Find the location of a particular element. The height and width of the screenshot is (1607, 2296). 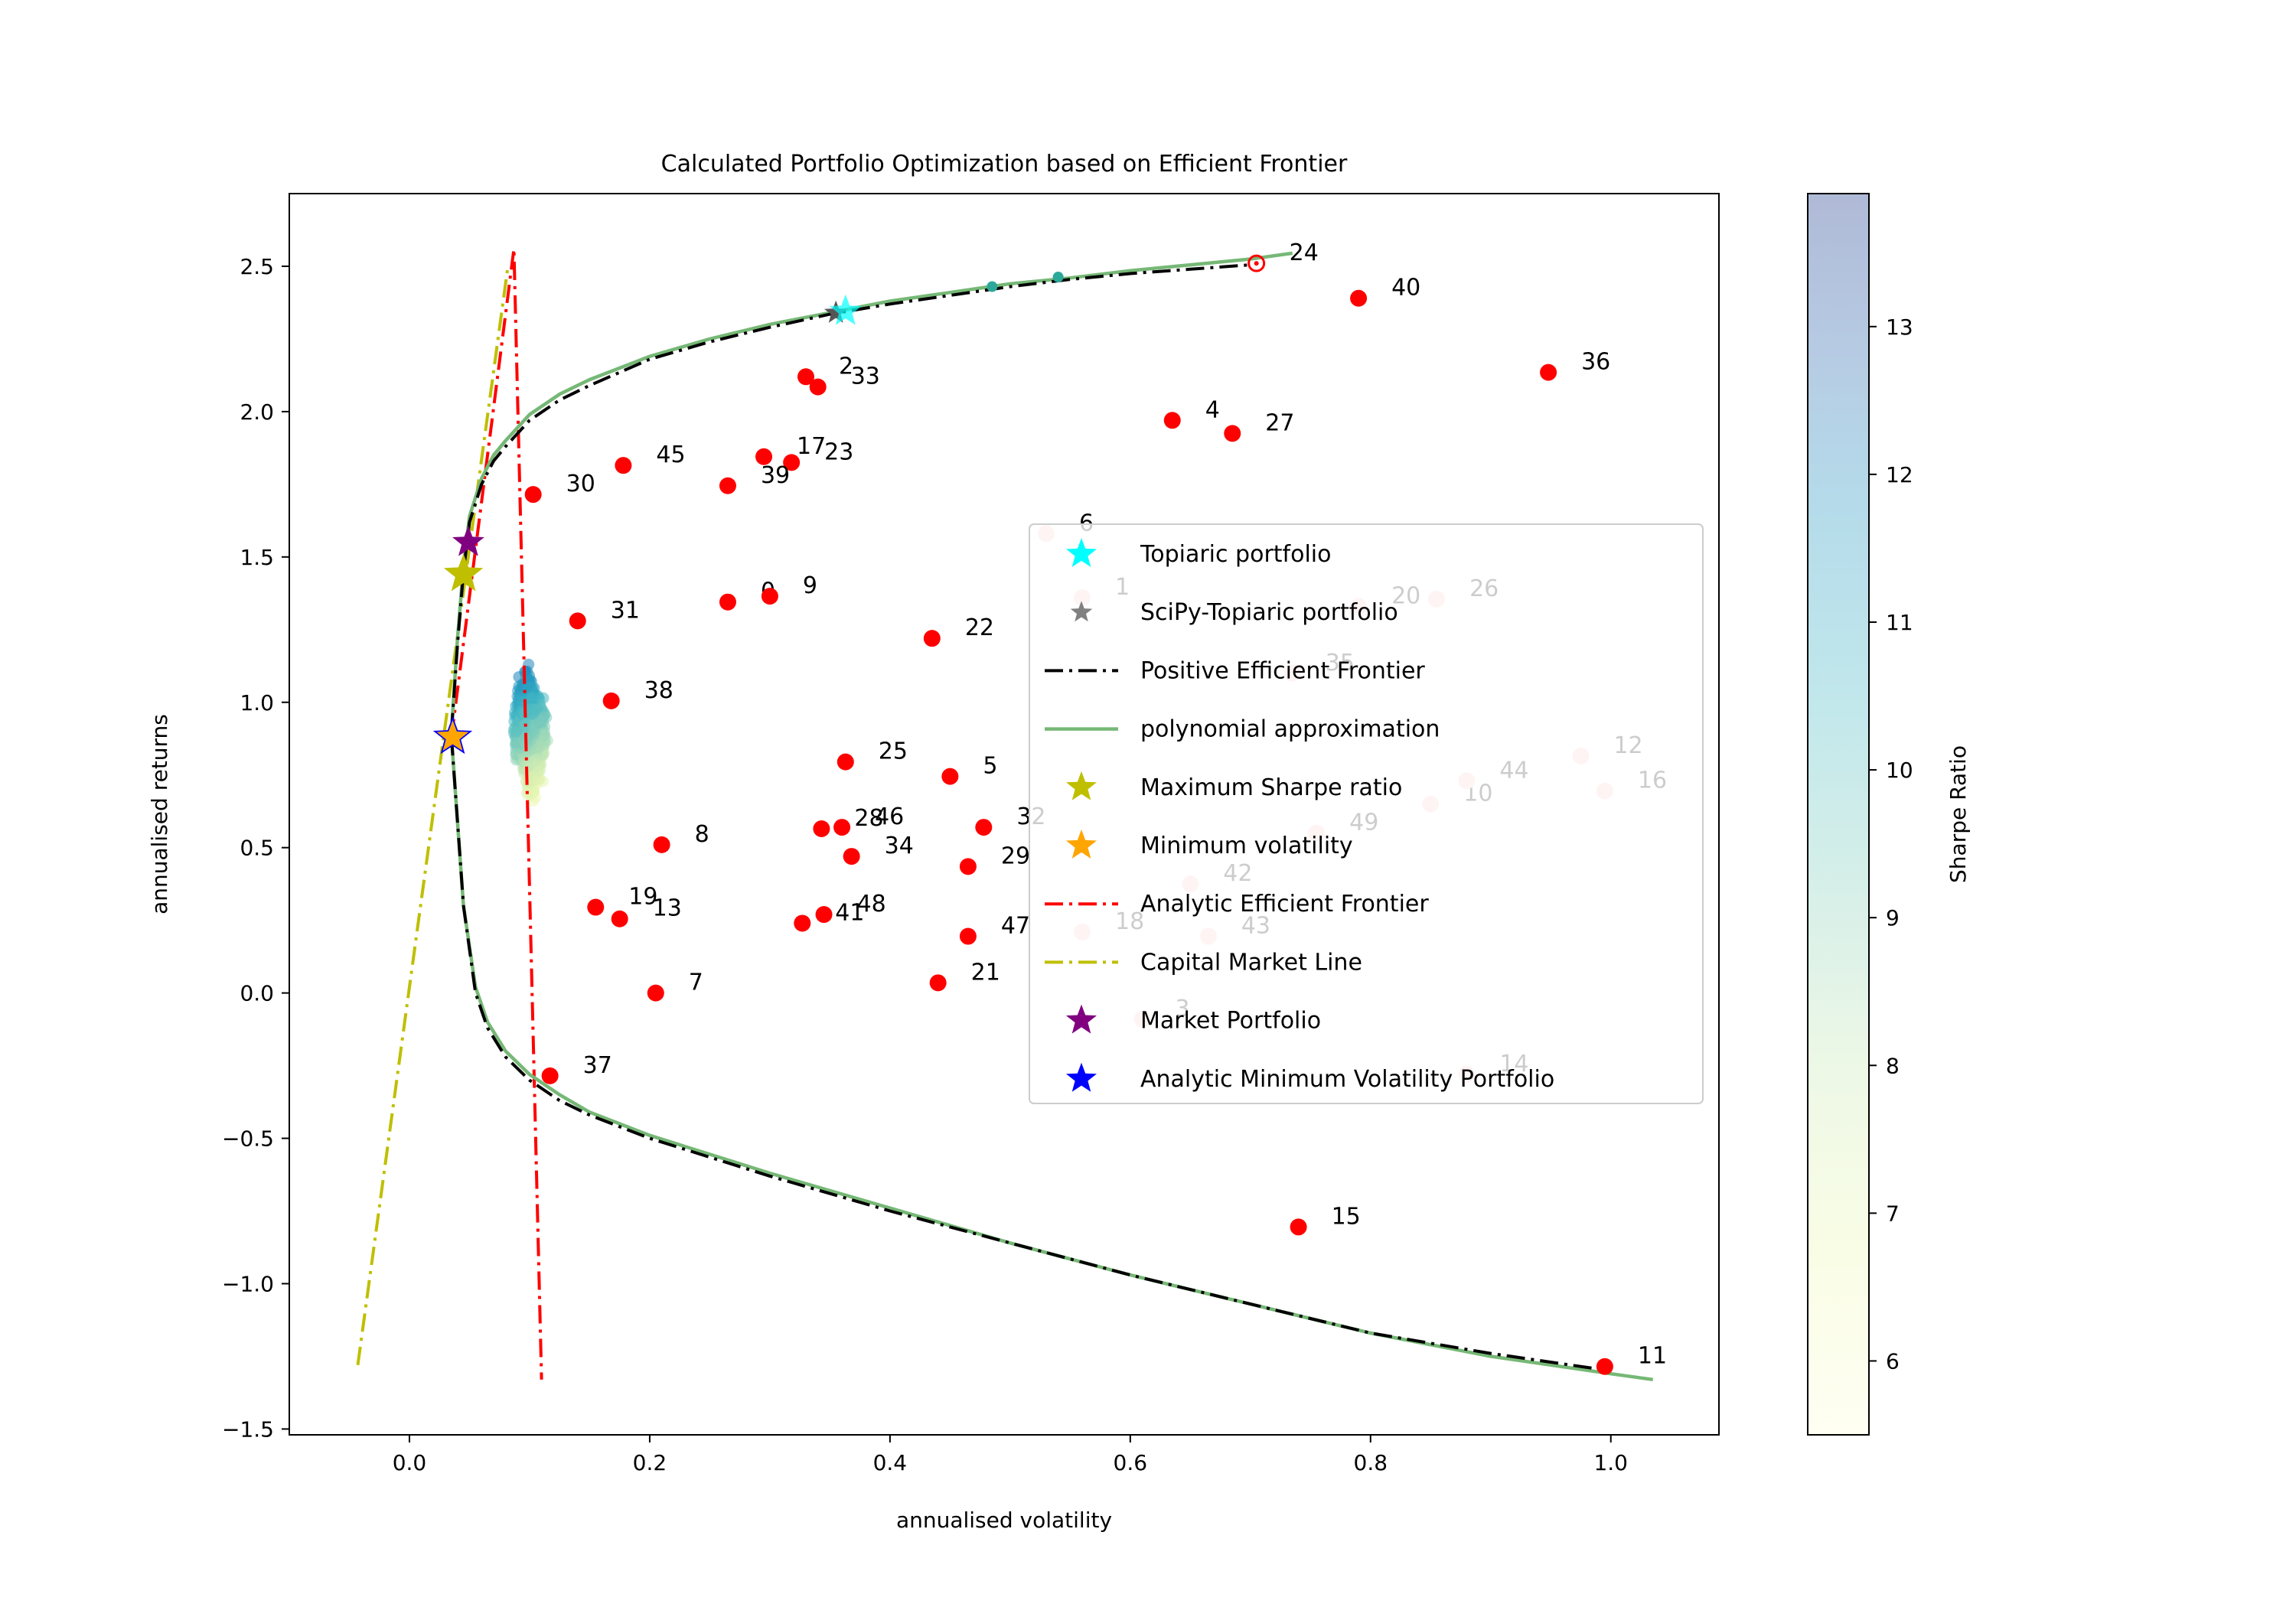

y-tick-label: 0.5 is located at coordinates (257, 849).